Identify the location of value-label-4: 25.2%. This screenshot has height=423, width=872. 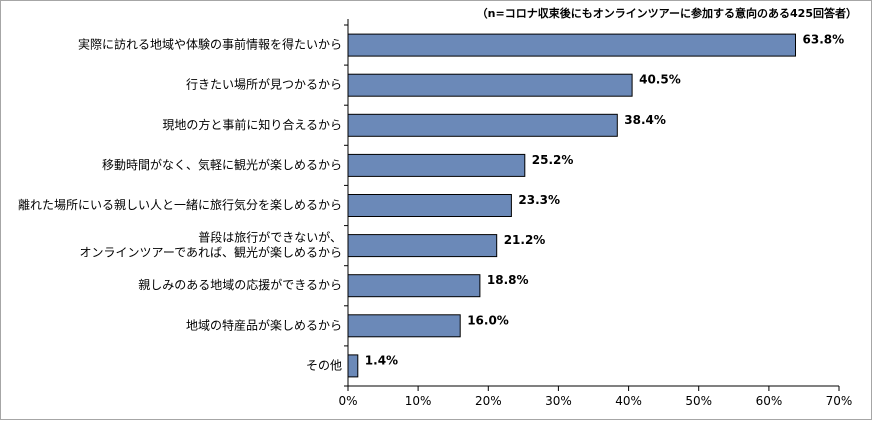
(553, 160).